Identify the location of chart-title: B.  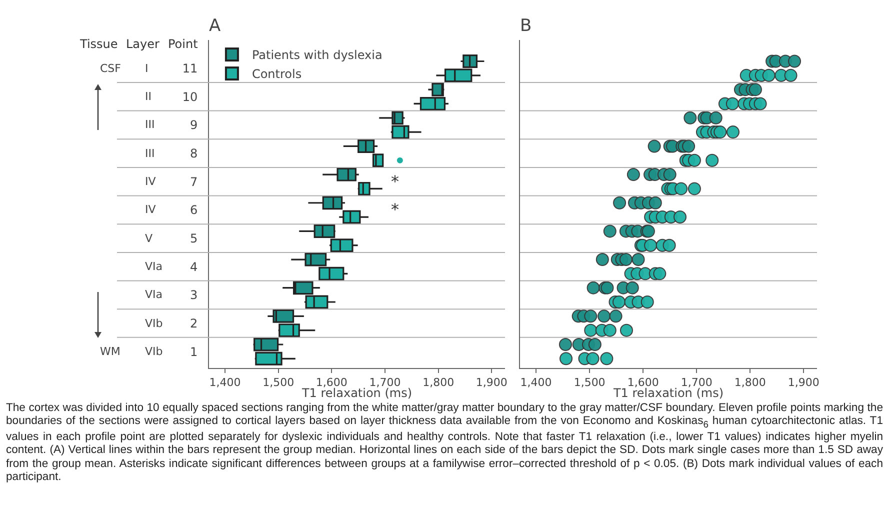
(526, 26).